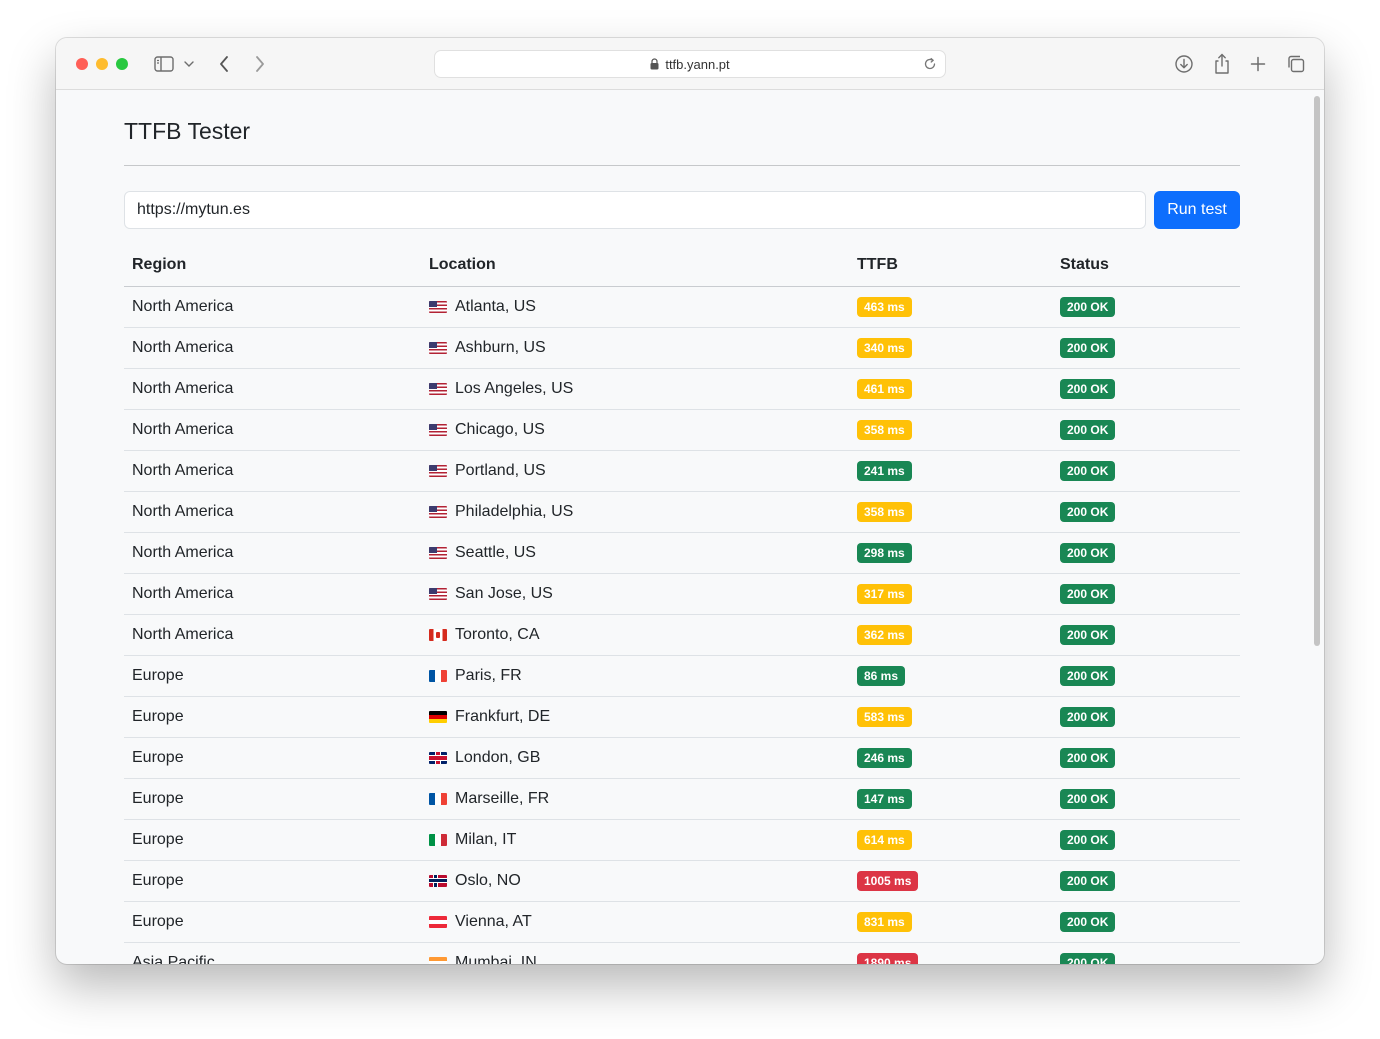 This screenshot has height=1039, width=1380. Describe the element at coordinates (635, 717) in the screenshot. I see `location-cell: Frankfurt, DE` at that location.